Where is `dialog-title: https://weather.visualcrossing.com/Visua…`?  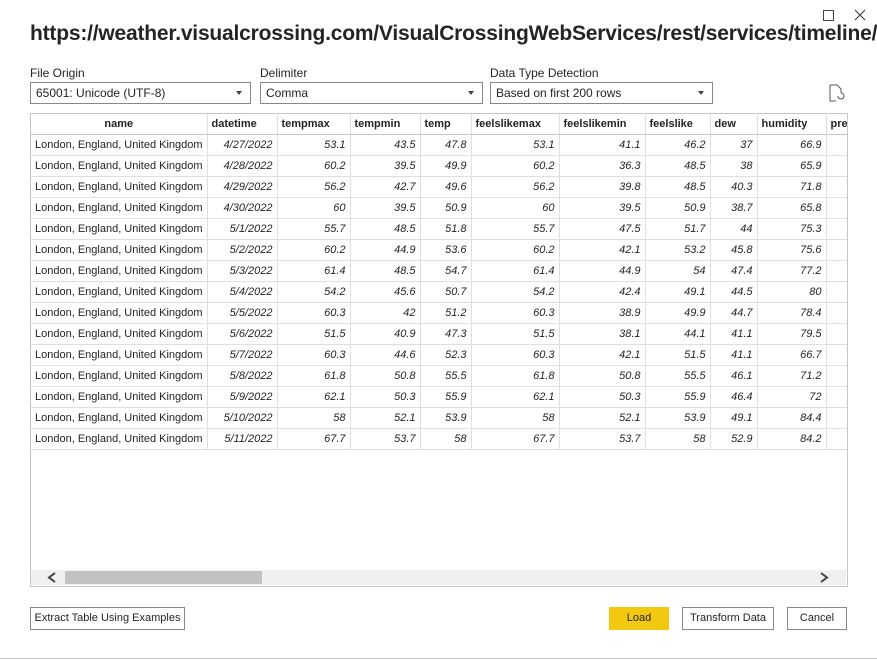 dialog-title: https://weather.visualcrossing.com/Visua… is located at coordinates (453, 33).